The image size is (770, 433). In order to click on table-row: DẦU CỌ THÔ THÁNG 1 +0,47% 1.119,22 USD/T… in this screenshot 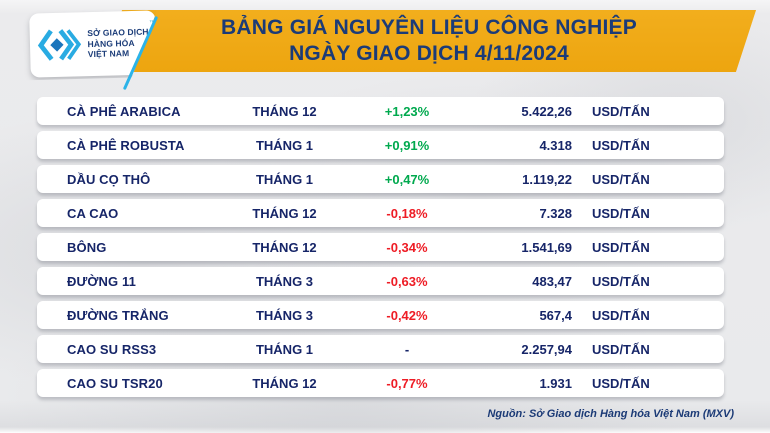, I will do `click(380, 179)`.